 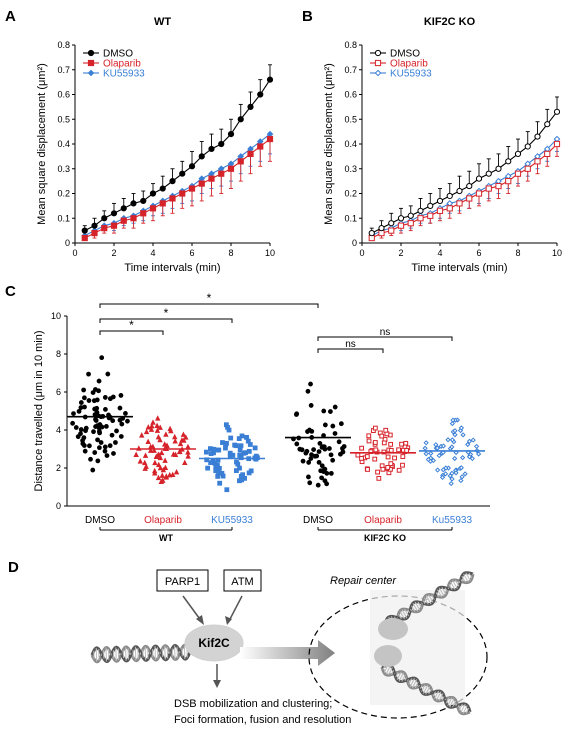 What do you see at coordinates (350, 45) in the screenshot?
I see `chart-b-y-tick-label: 0.8` at bounding box center [350, 45].